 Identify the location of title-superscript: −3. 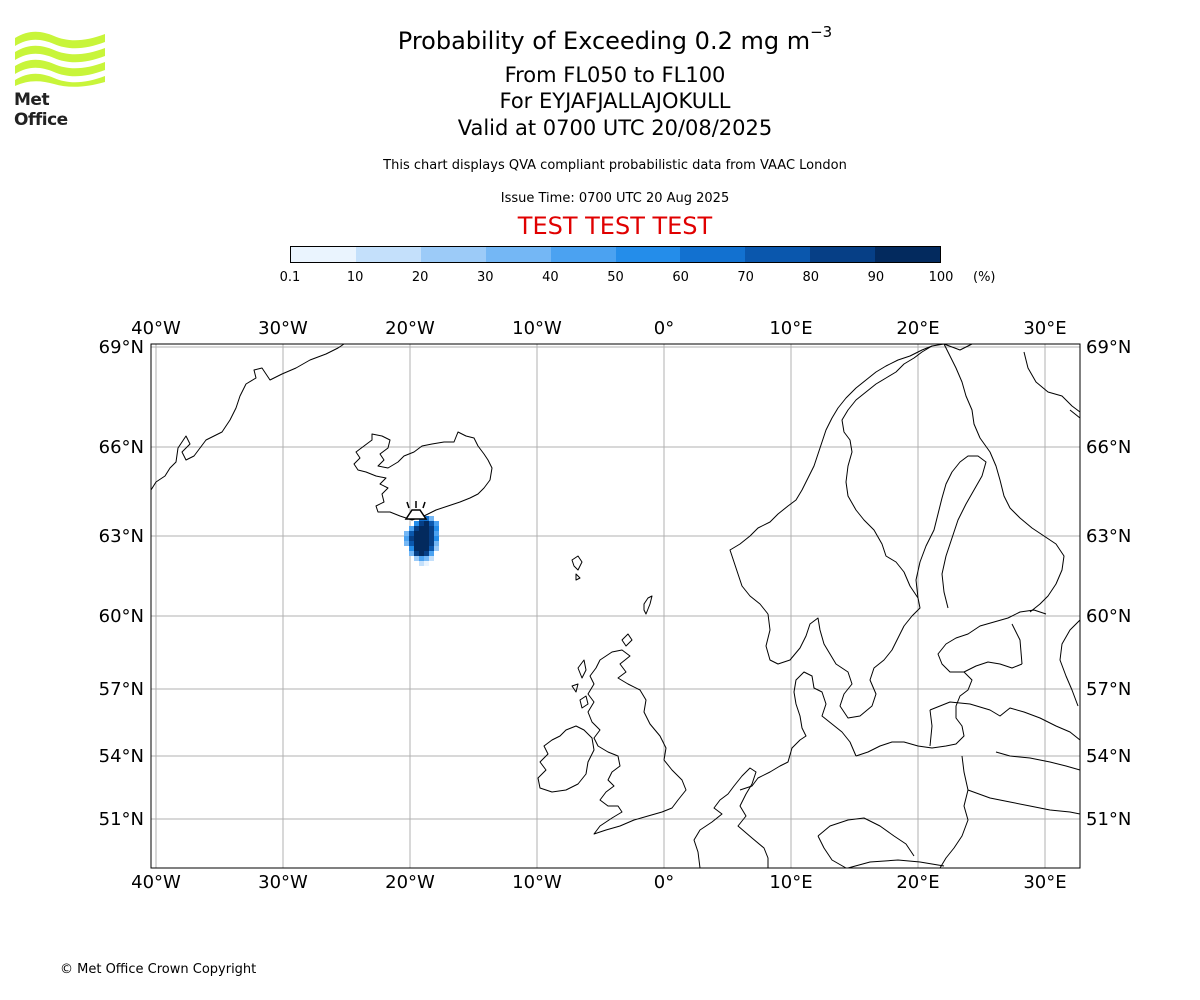
(821, 32).